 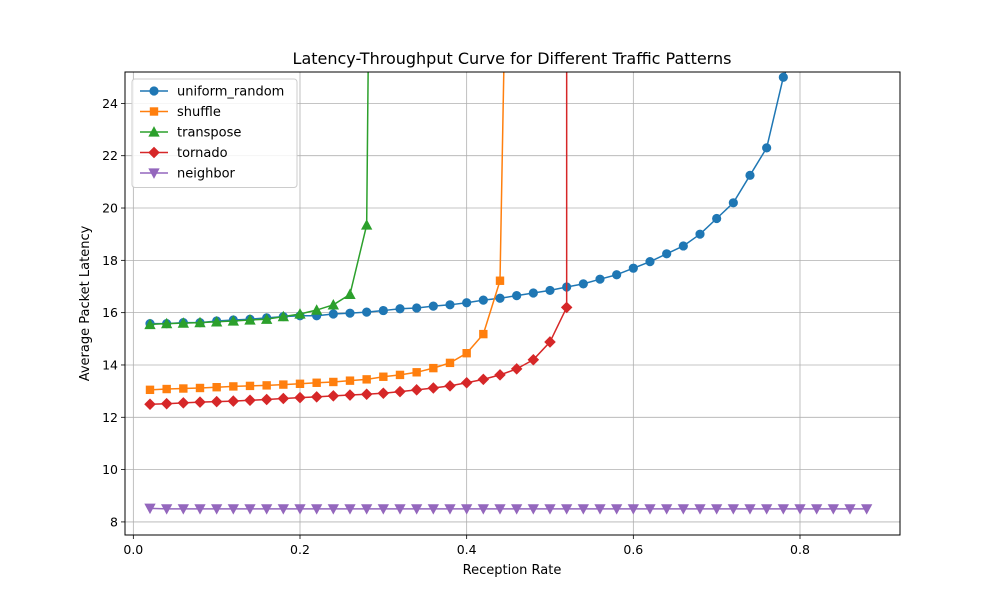 What do you see at coordinates (258, 201) in the screenshot?
I see `series-transpose` at bounding box center [258, 201].